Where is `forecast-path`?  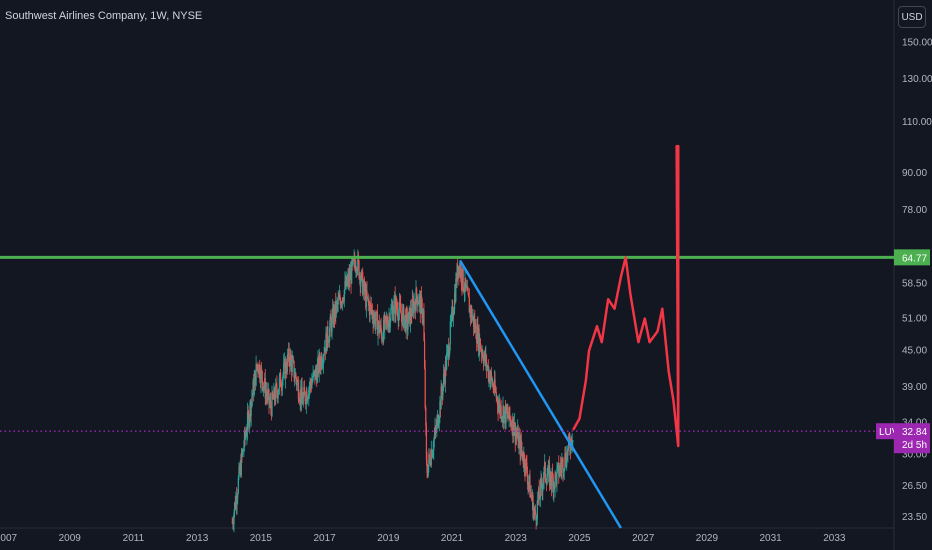 forecast-path is located at coordinates (626, 296).